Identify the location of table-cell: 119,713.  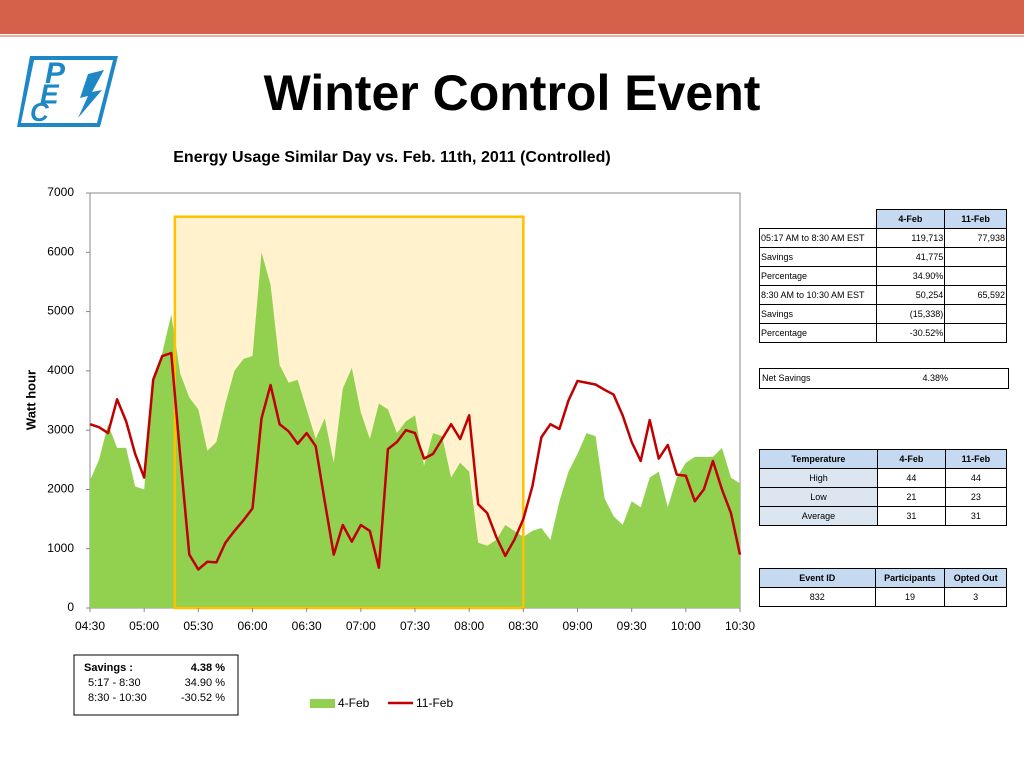
(910, 238).